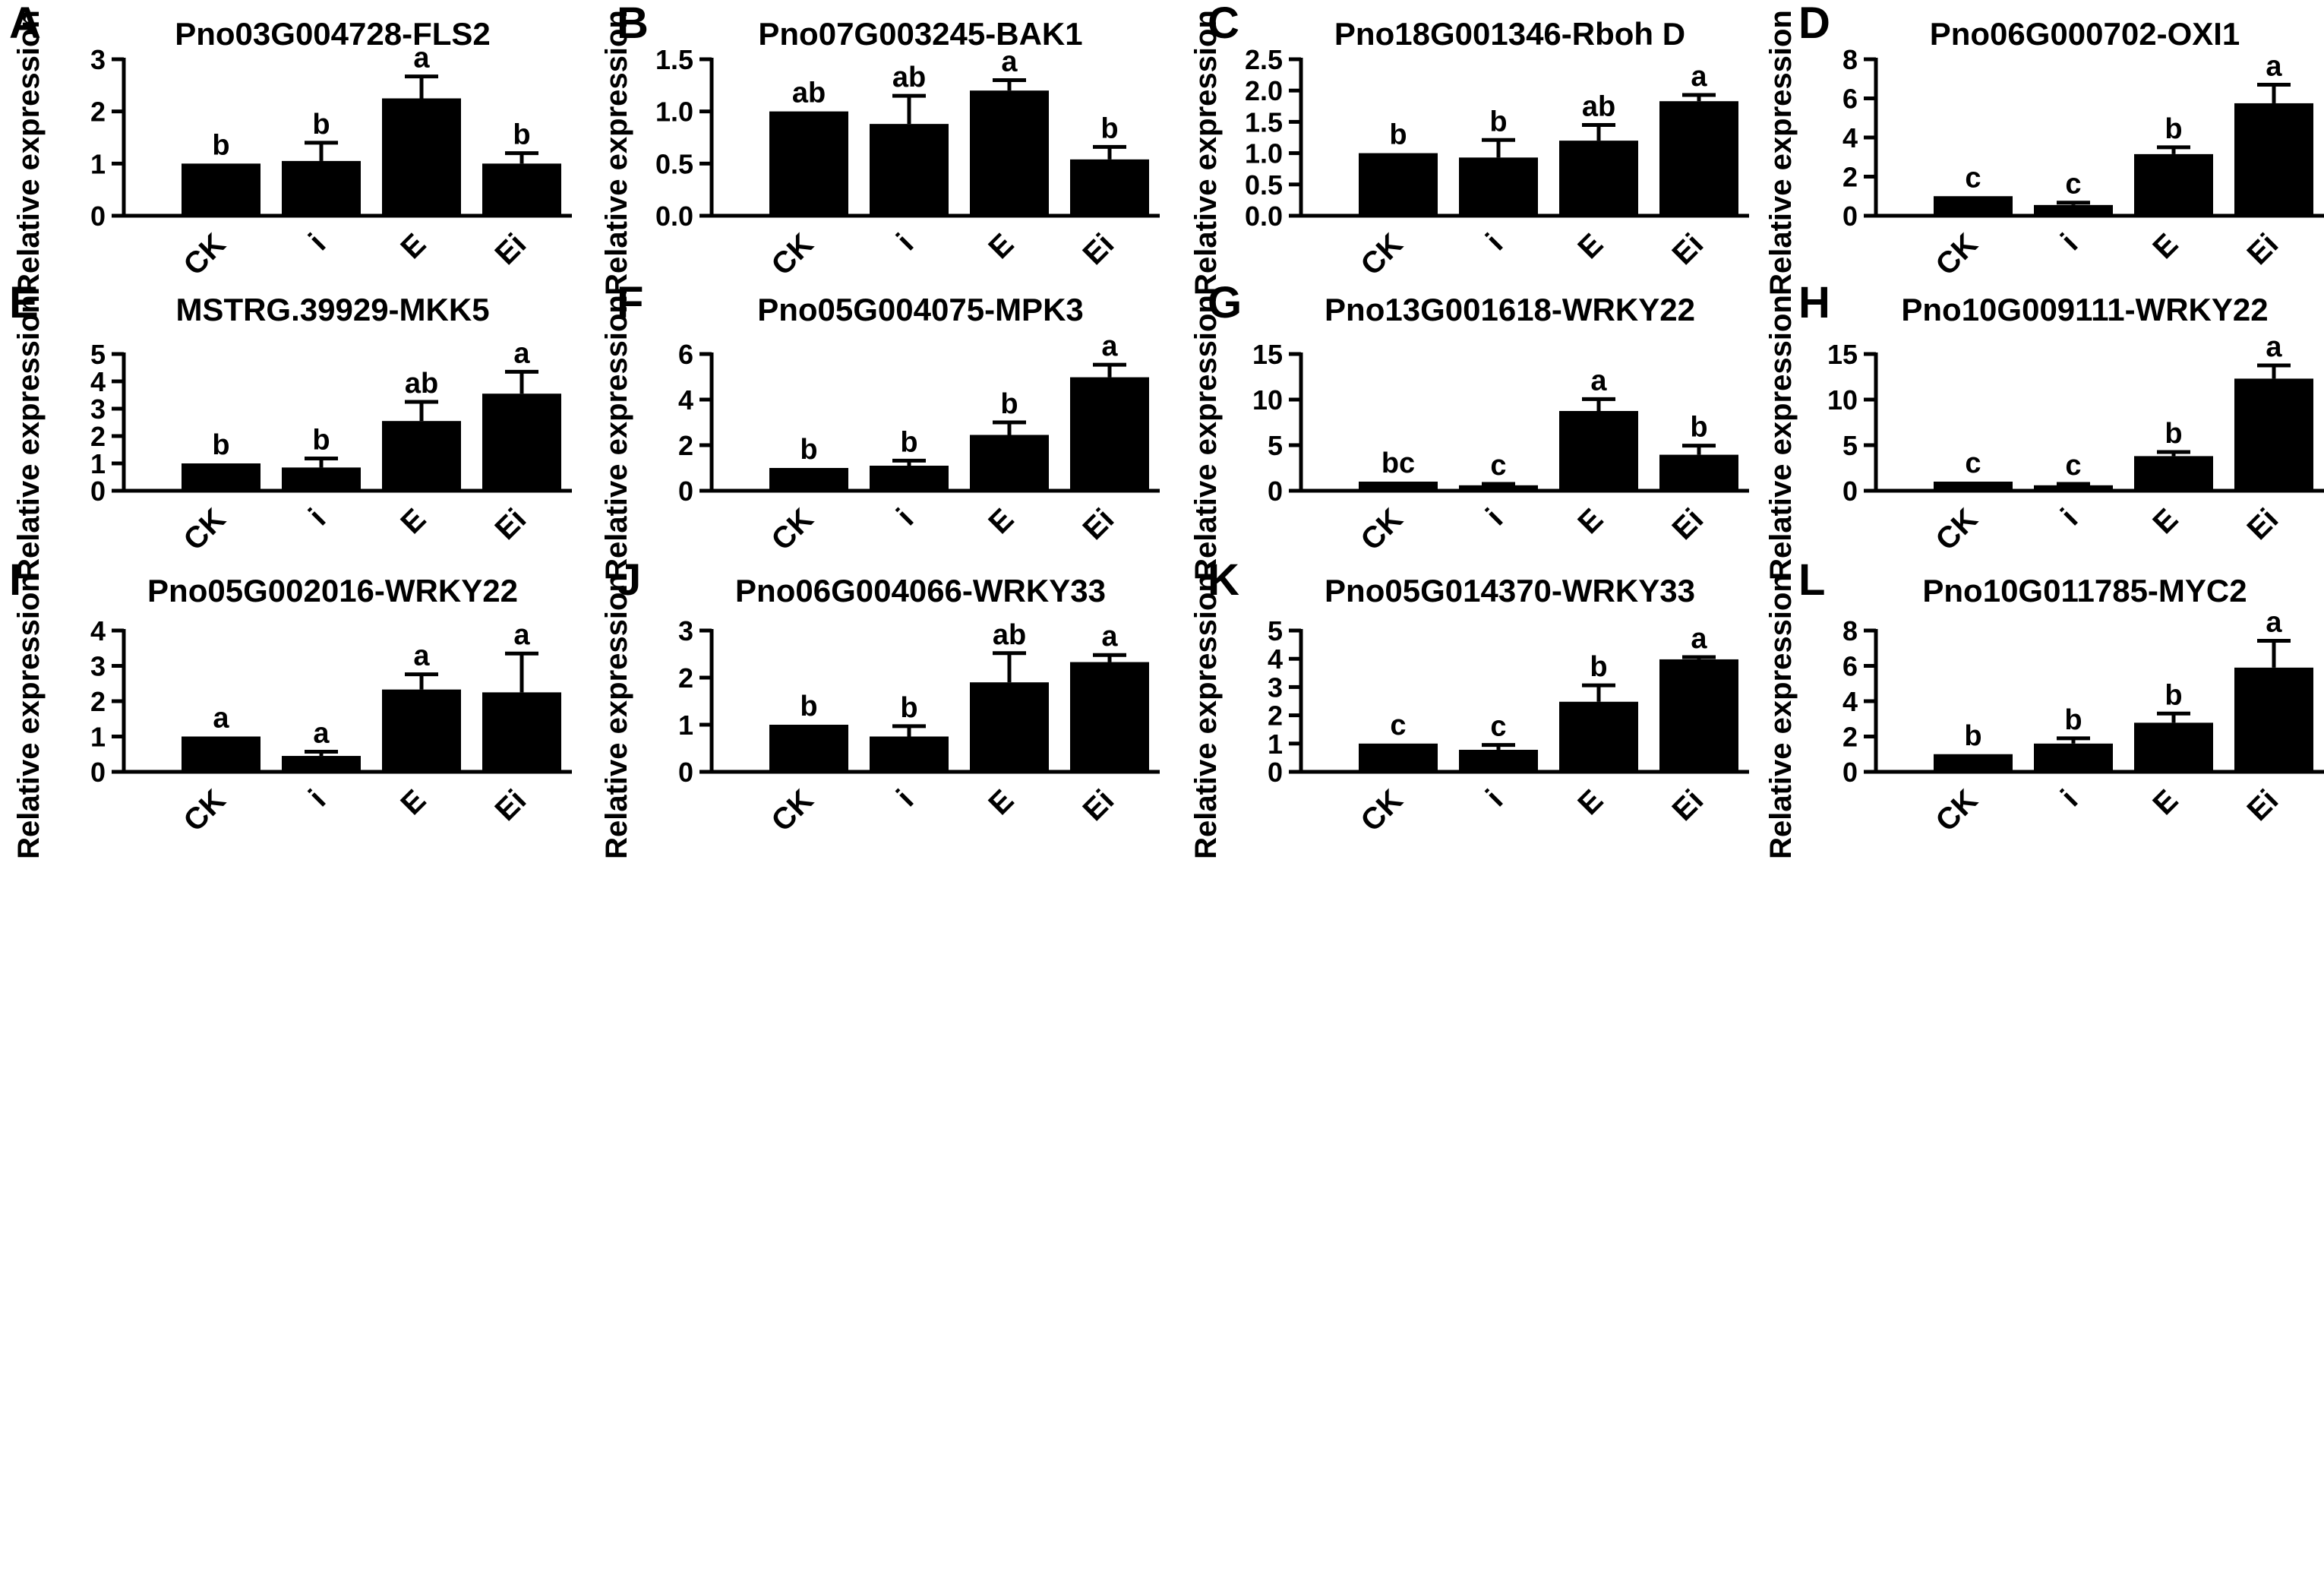 The height and width of the screenshot is (1590, 2324). What do you see at coordinates (920, 591) in the screenshot?
I see `panel-title: Pno06G004066-WRKY33` at bounding box center [920, 591].